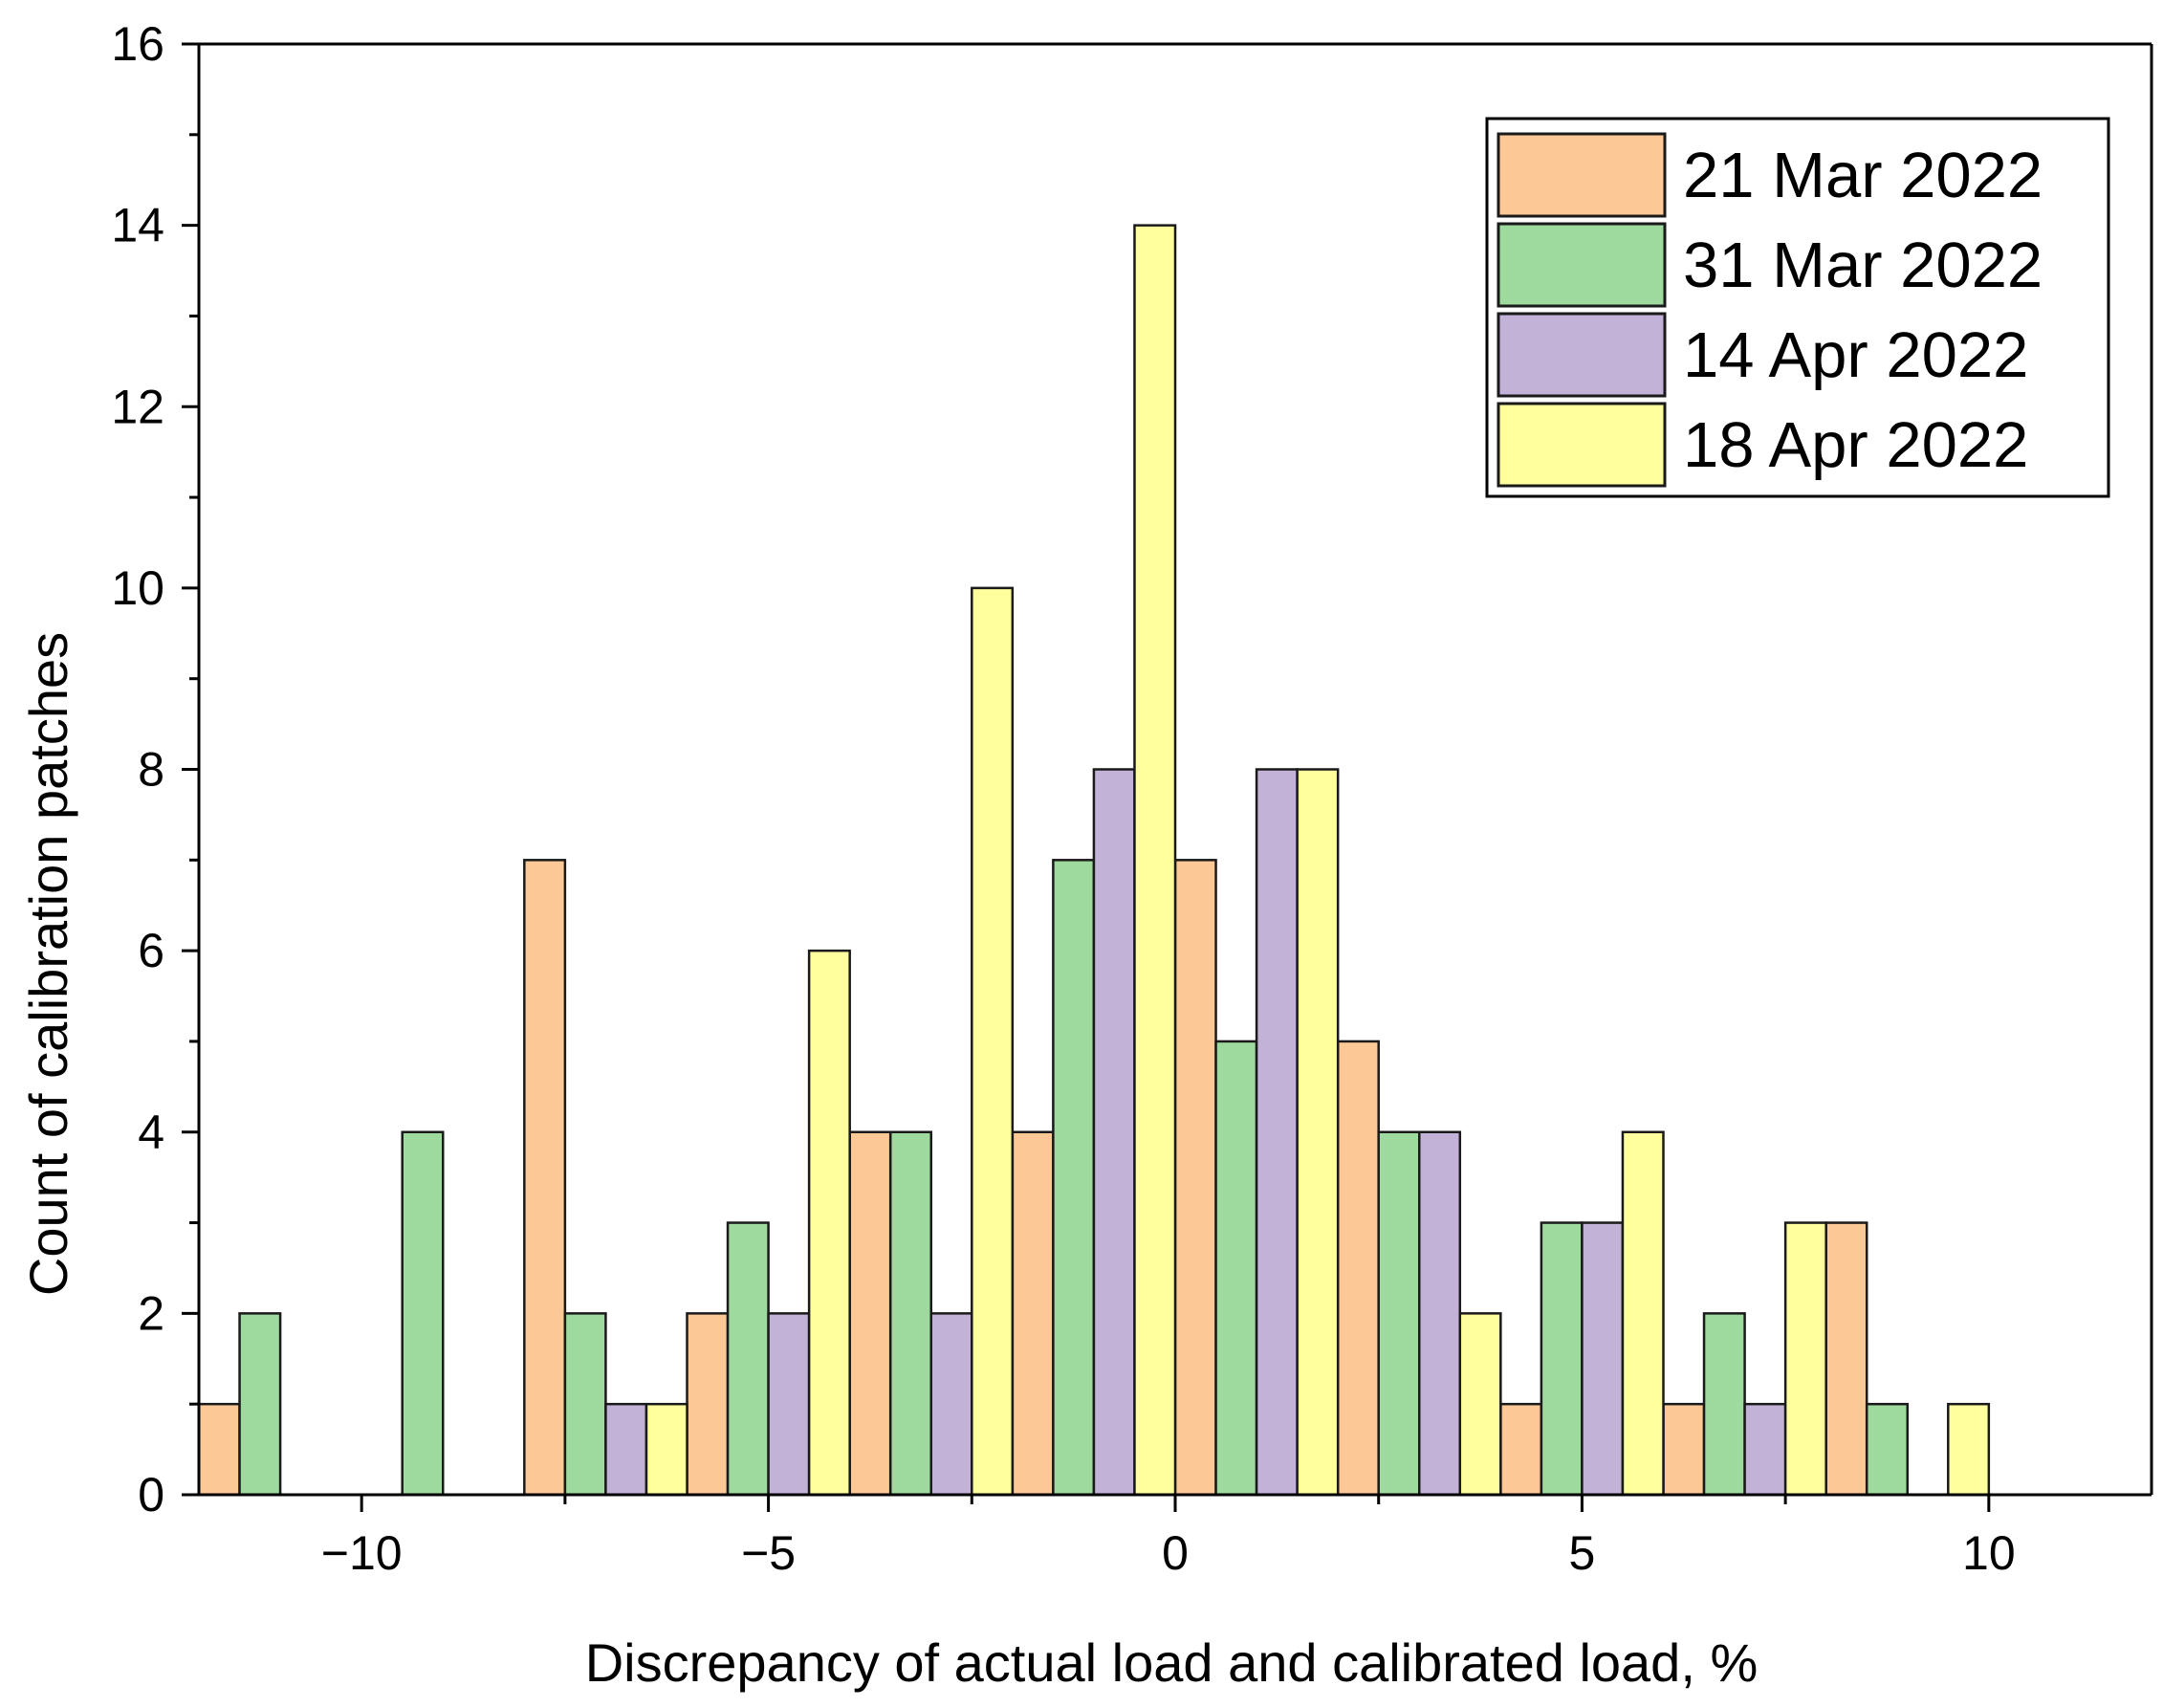 Image resolution: width=2163 pixels, height=1708 pixels. I want to click on y-axis-title: Count of calibration patches, so click(48, 964).